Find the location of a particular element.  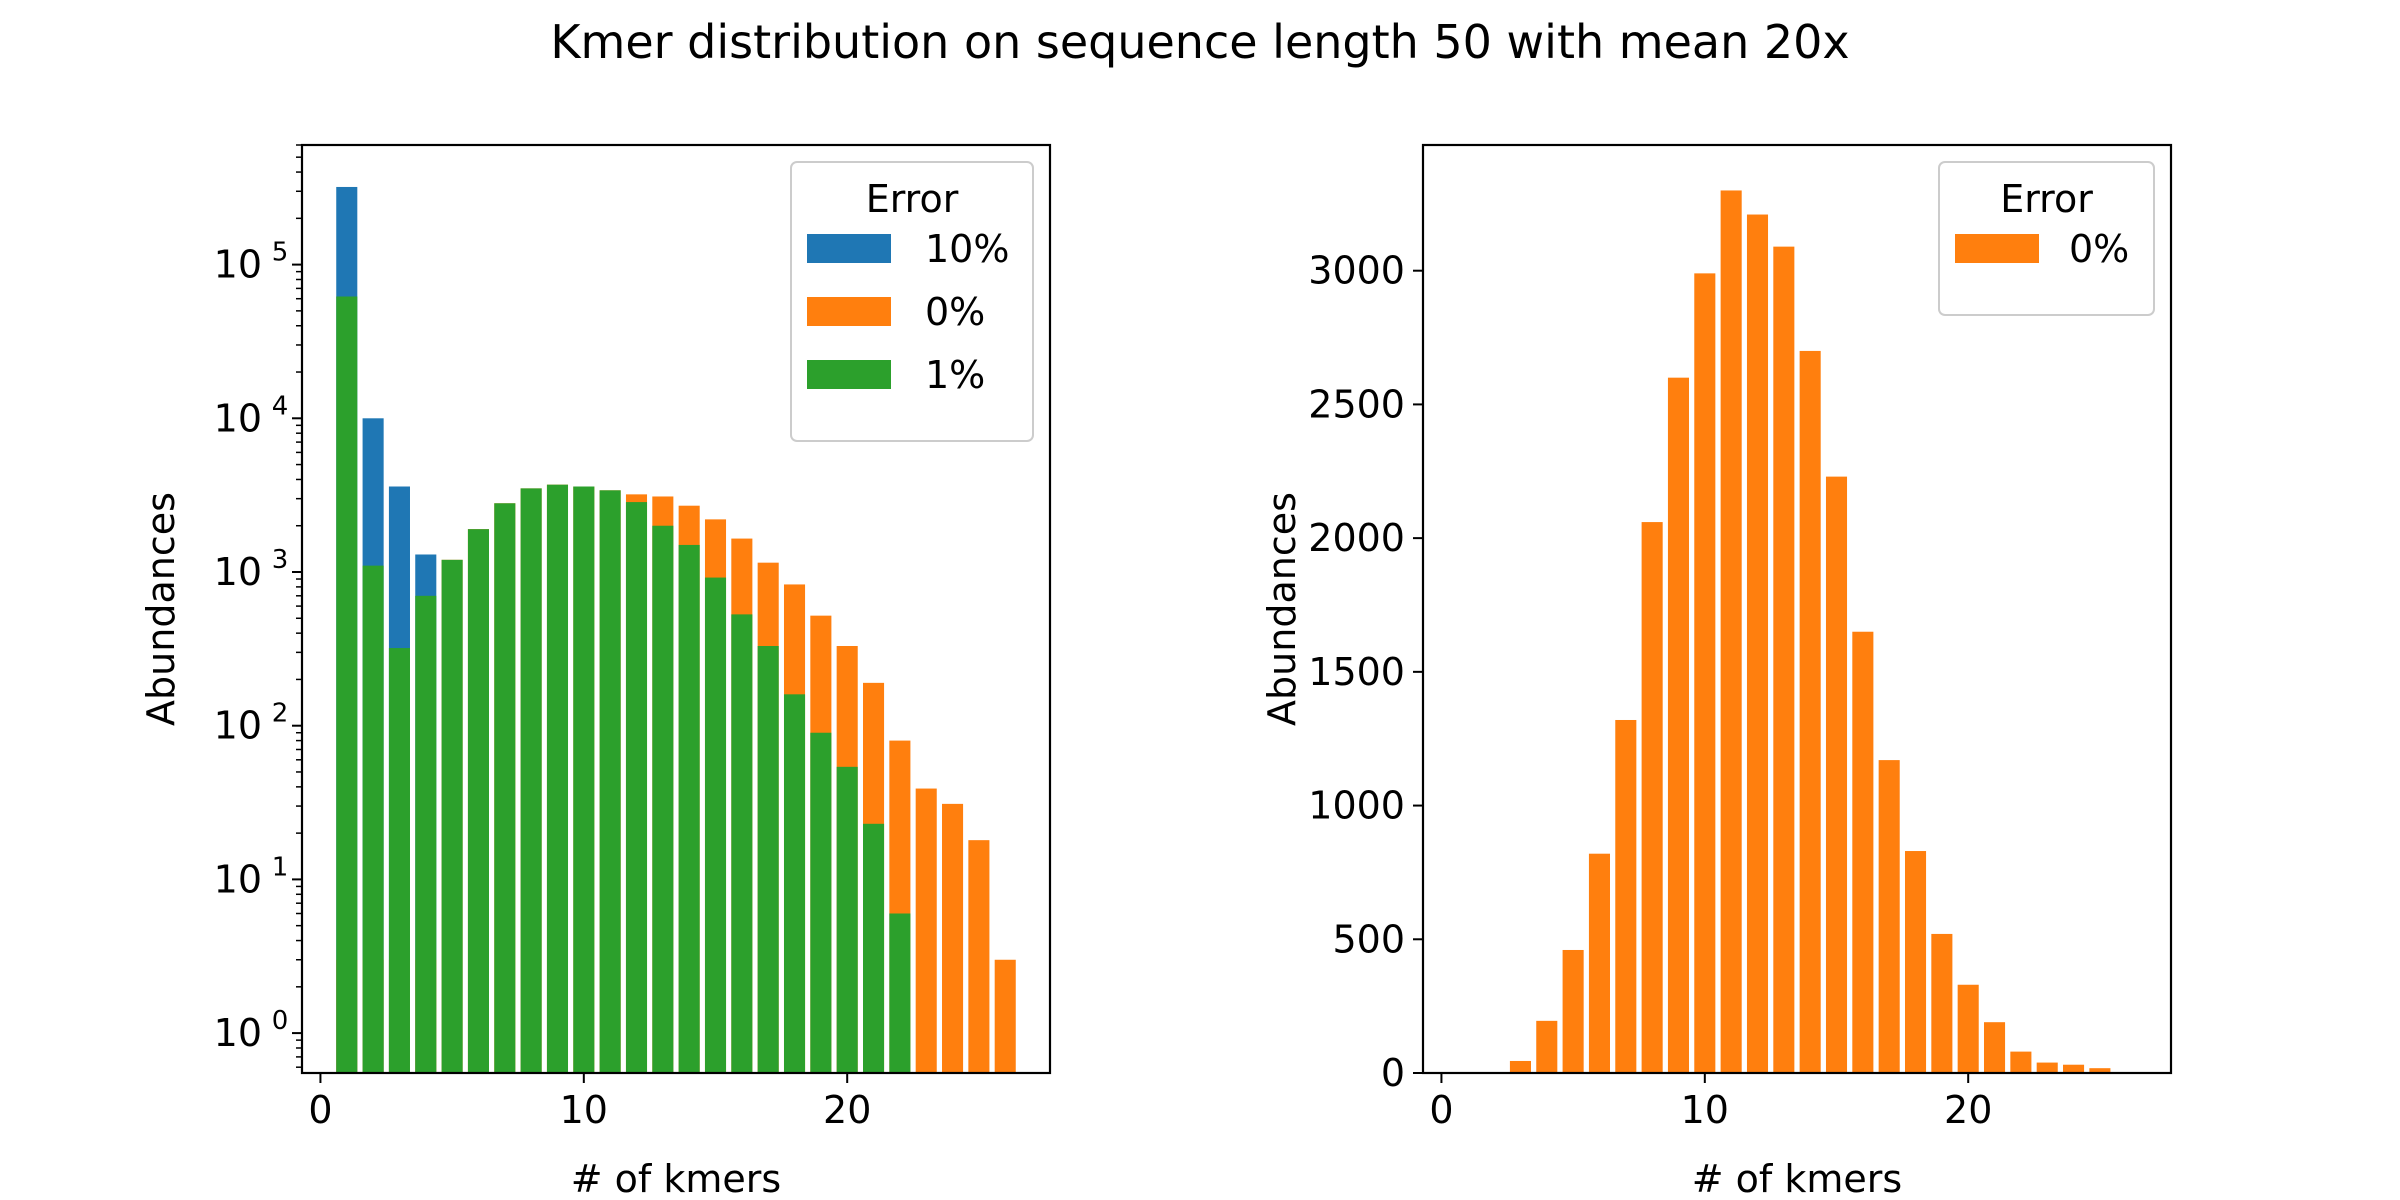

y-tick-exponent: 2 is located at coordinates (280, 714).